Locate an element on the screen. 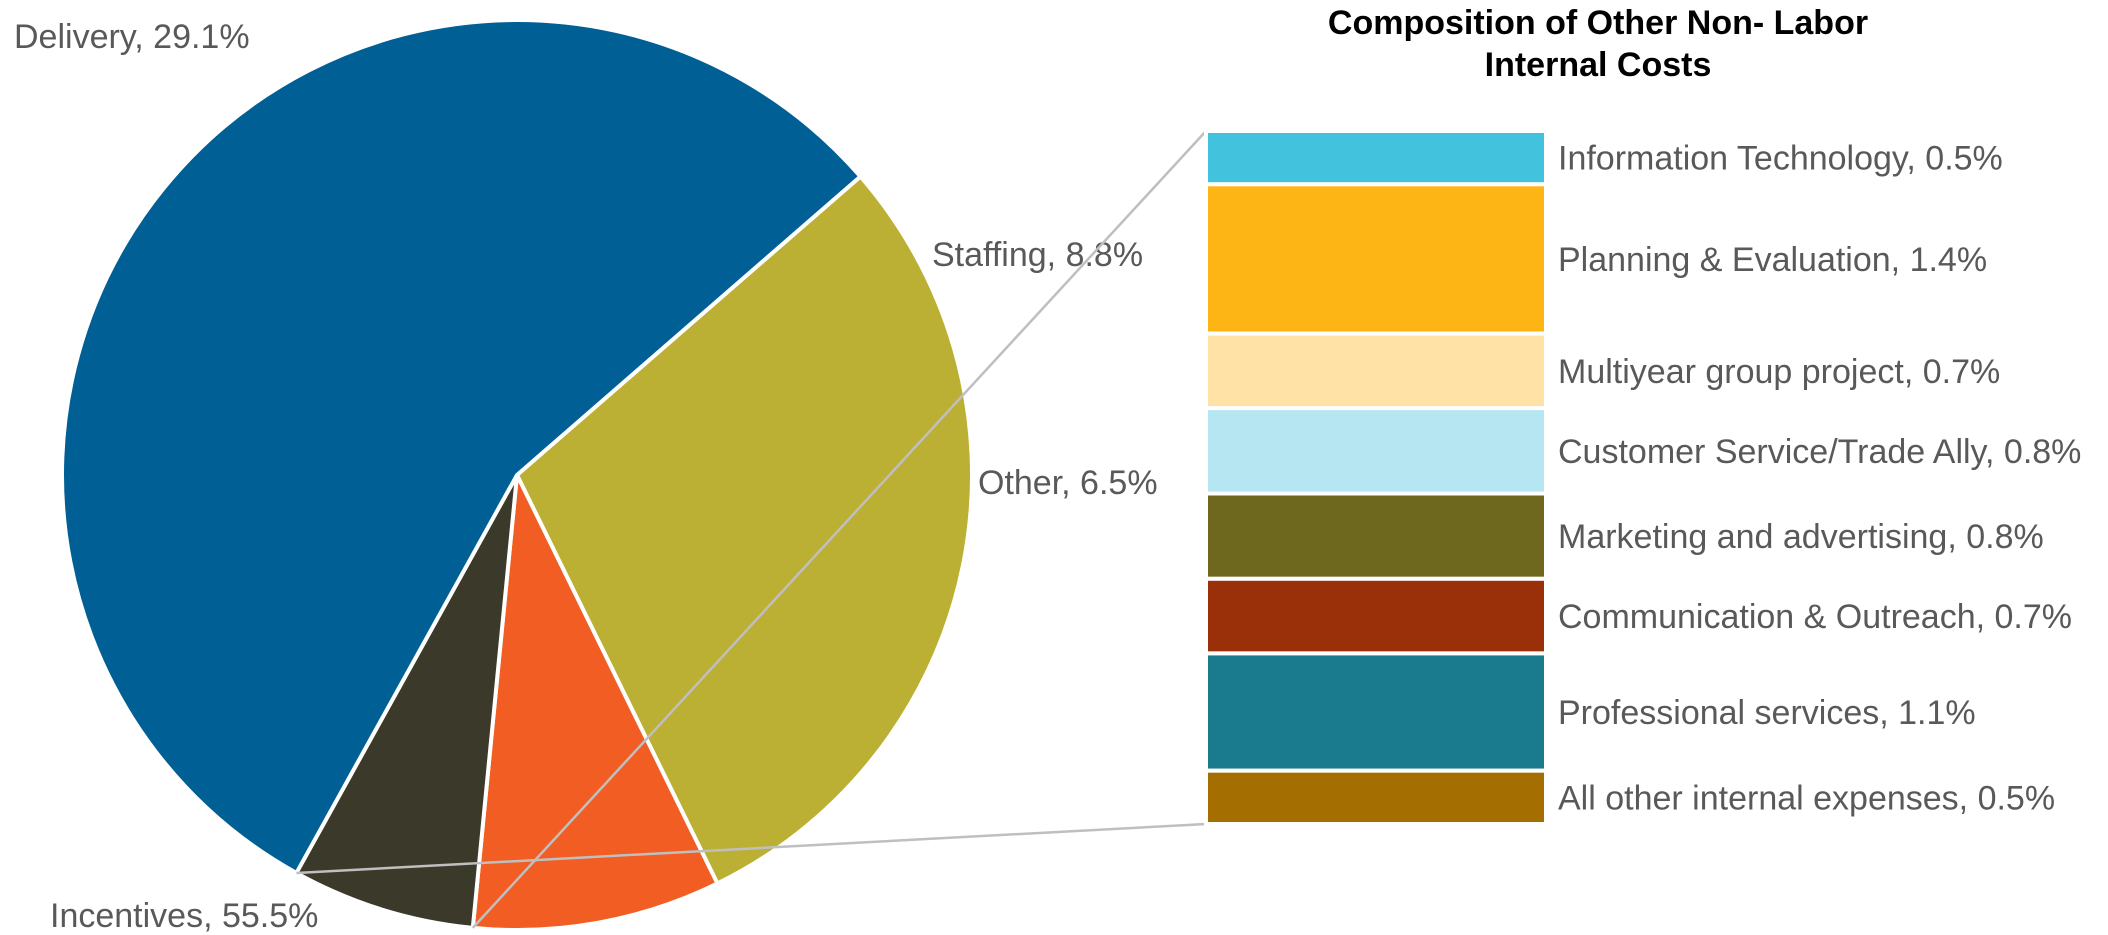  bar-label-marketing-and-advertising: Marketing and advertising, 0.8% is located at coordinates (1801, 537).